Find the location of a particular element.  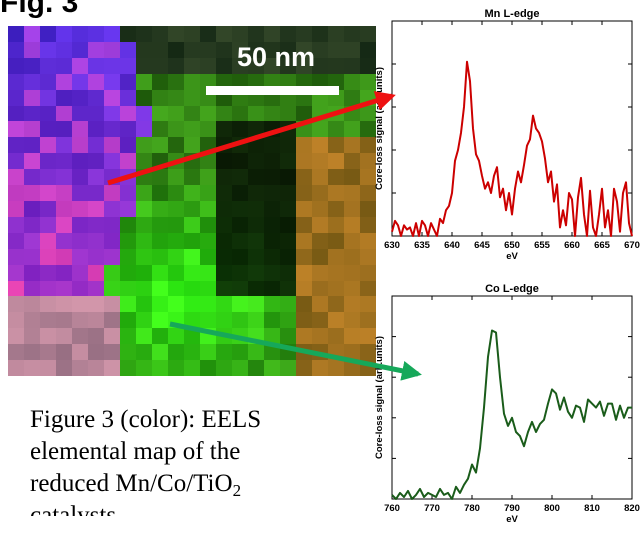

mn-x-tick-label: 665 is located at coordinates (602, 245).